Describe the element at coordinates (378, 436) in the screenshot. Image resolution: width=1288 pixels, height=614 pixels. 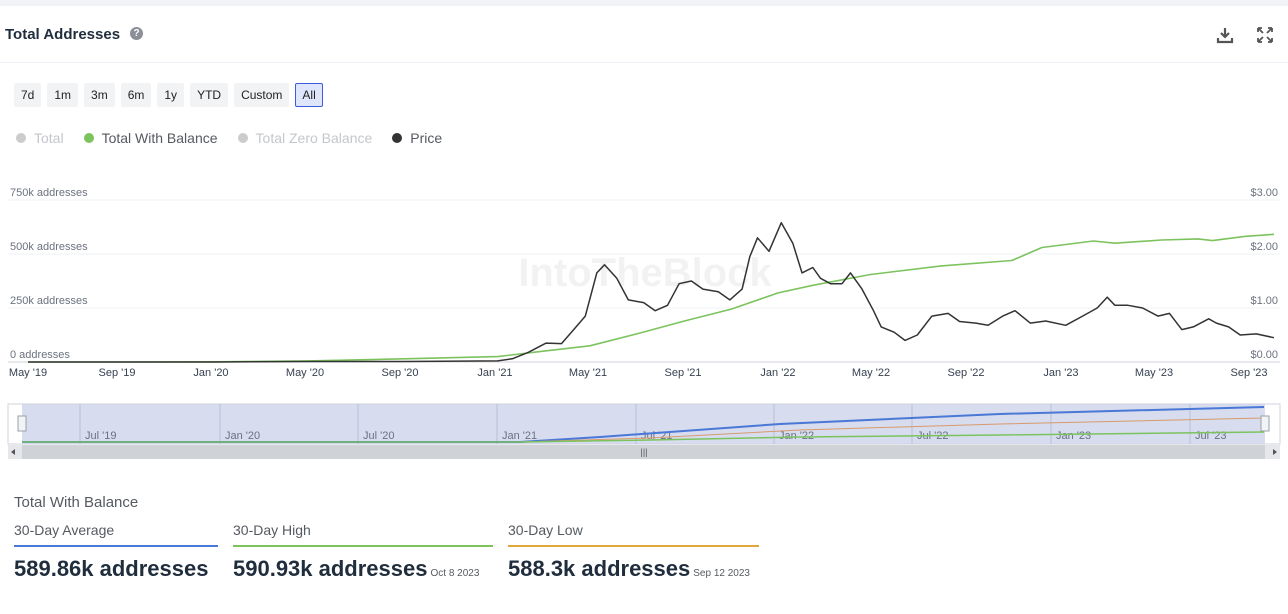
I see `navigator-label: Jul '20` at that location.